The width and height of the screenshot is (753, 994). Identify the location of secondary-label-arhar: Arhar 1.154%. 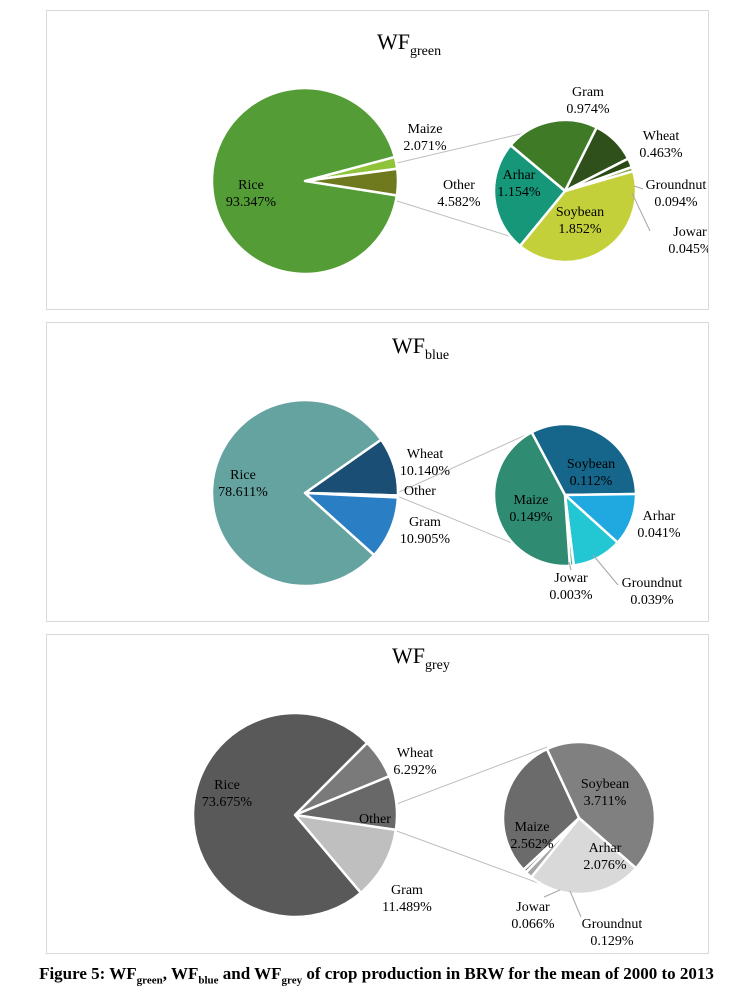
(519, 184).